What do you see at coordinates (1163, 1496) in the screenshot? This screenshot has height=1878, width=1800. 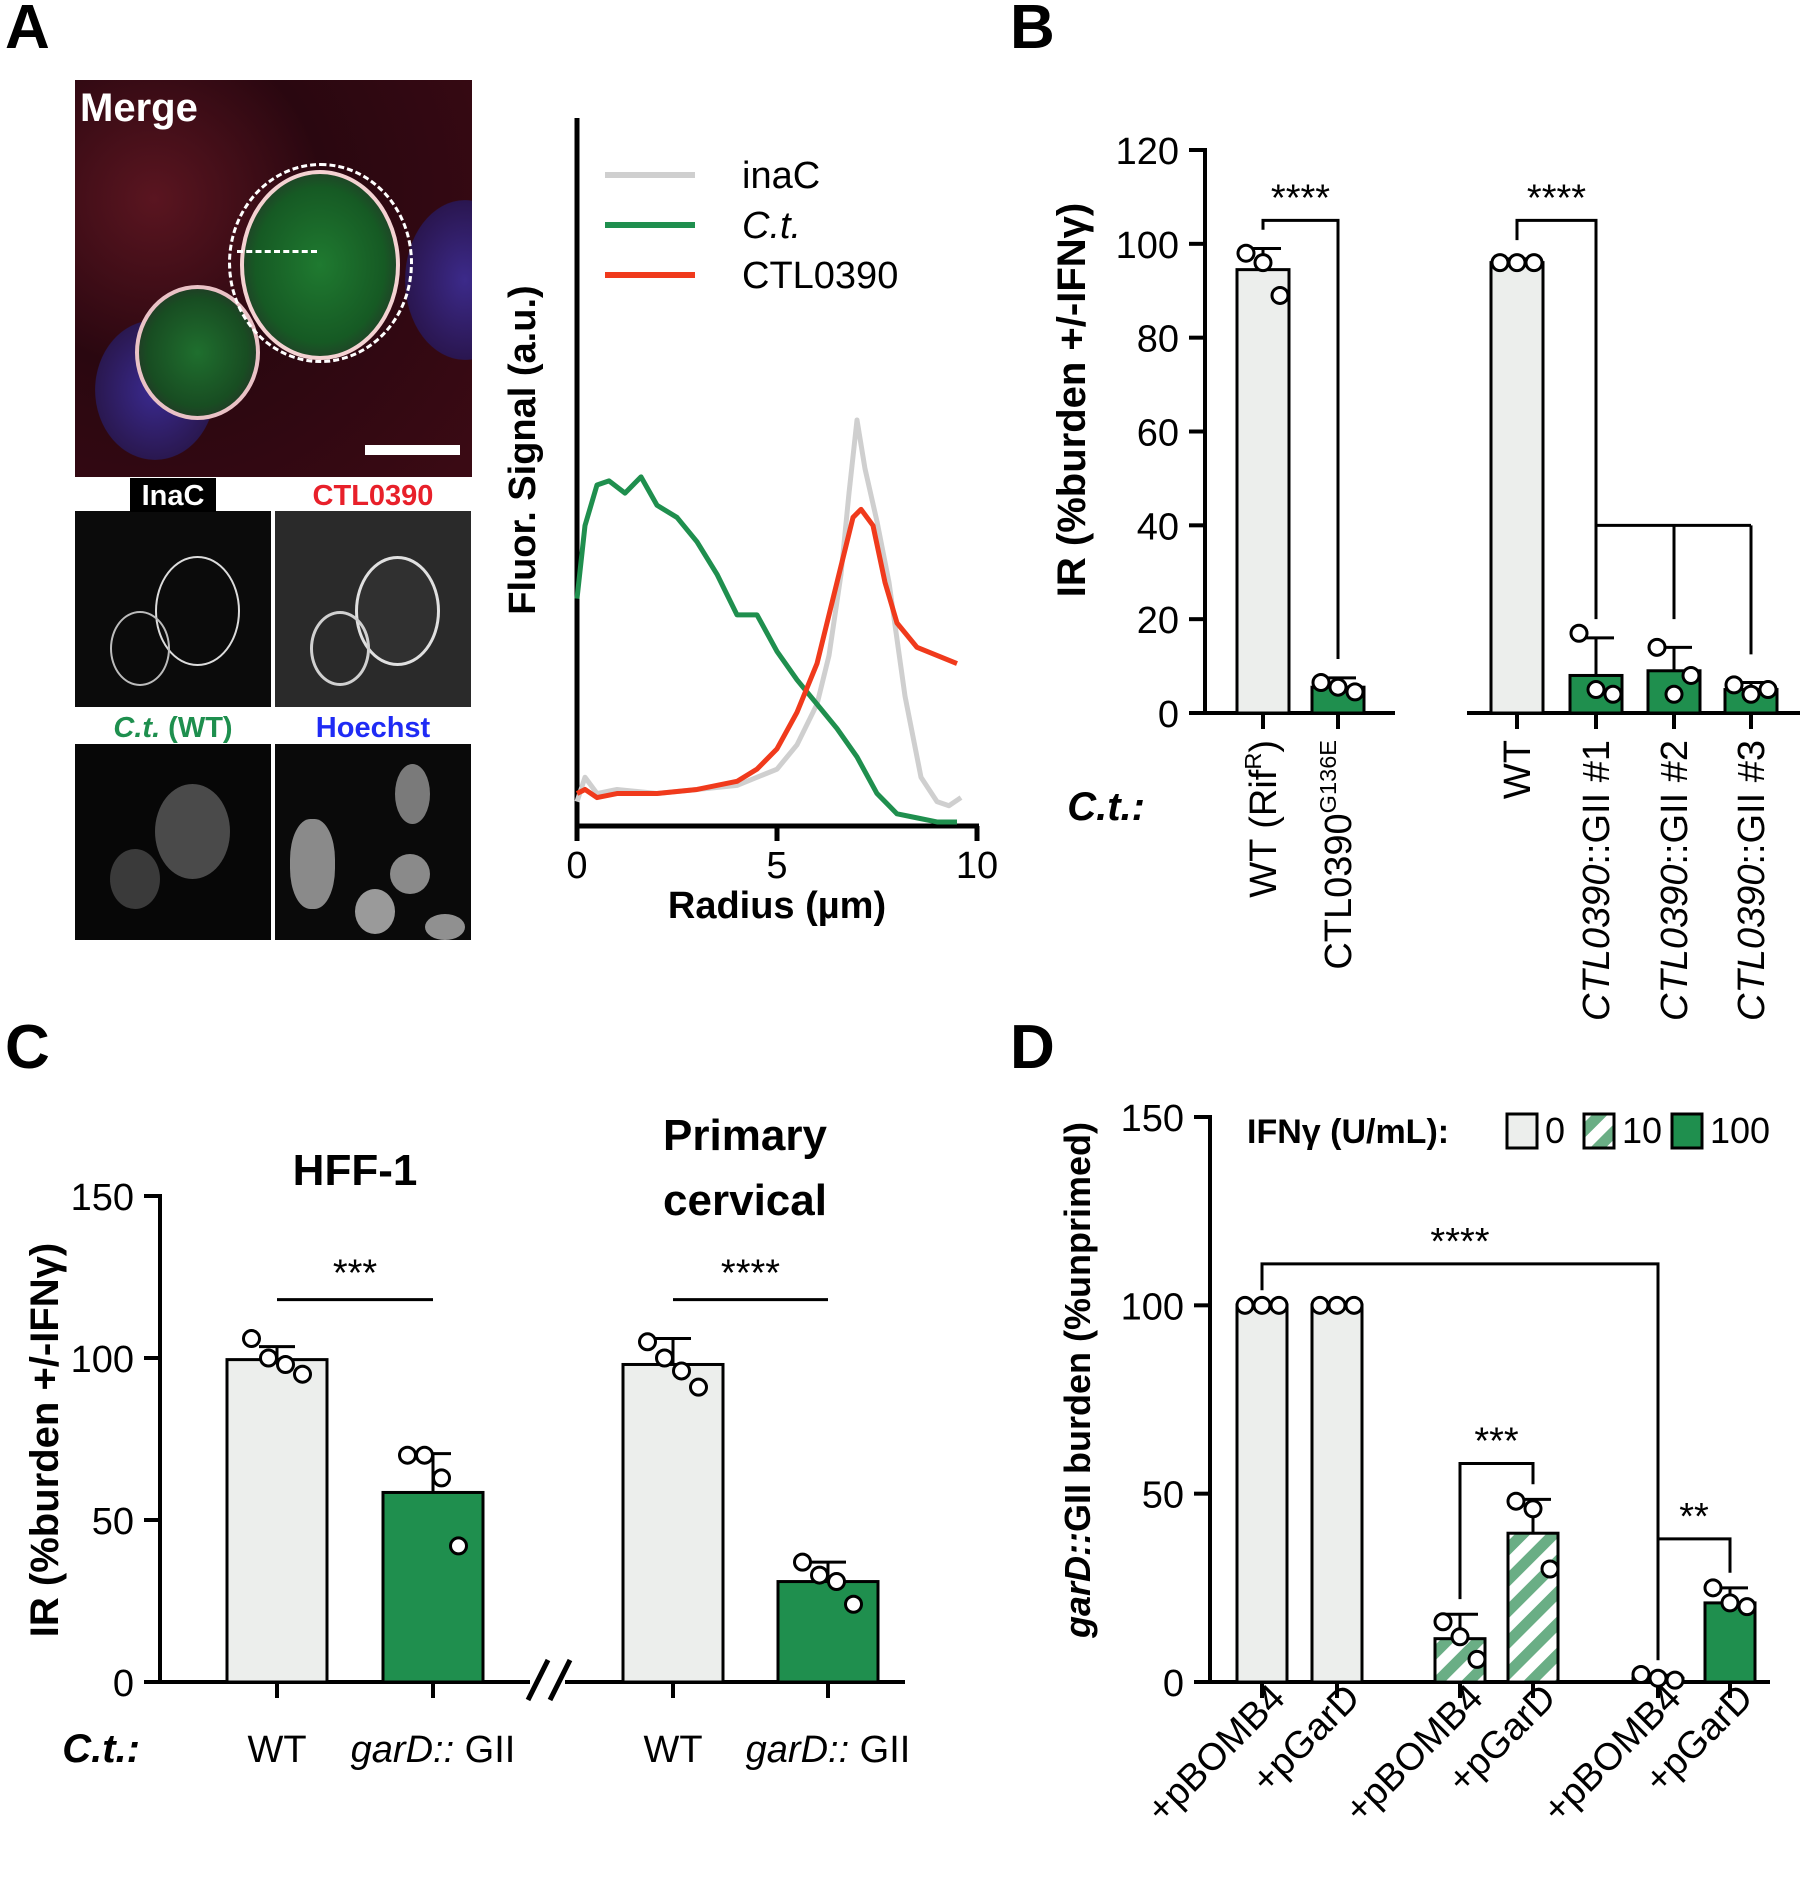 I see `d-y-tick-label: 50` at bounding box center [1163, 1496].